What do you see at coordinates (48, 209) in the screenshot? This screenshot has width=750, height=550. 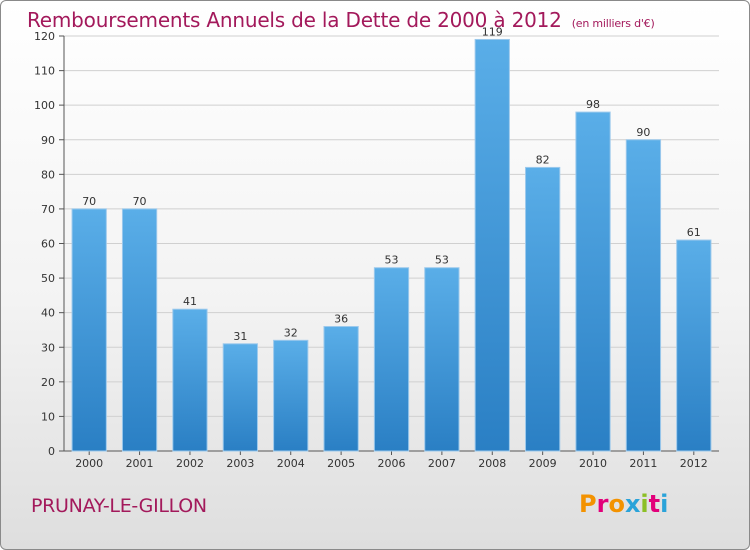 I see `y-tick-label: 70` at bounding box center [48, 209].